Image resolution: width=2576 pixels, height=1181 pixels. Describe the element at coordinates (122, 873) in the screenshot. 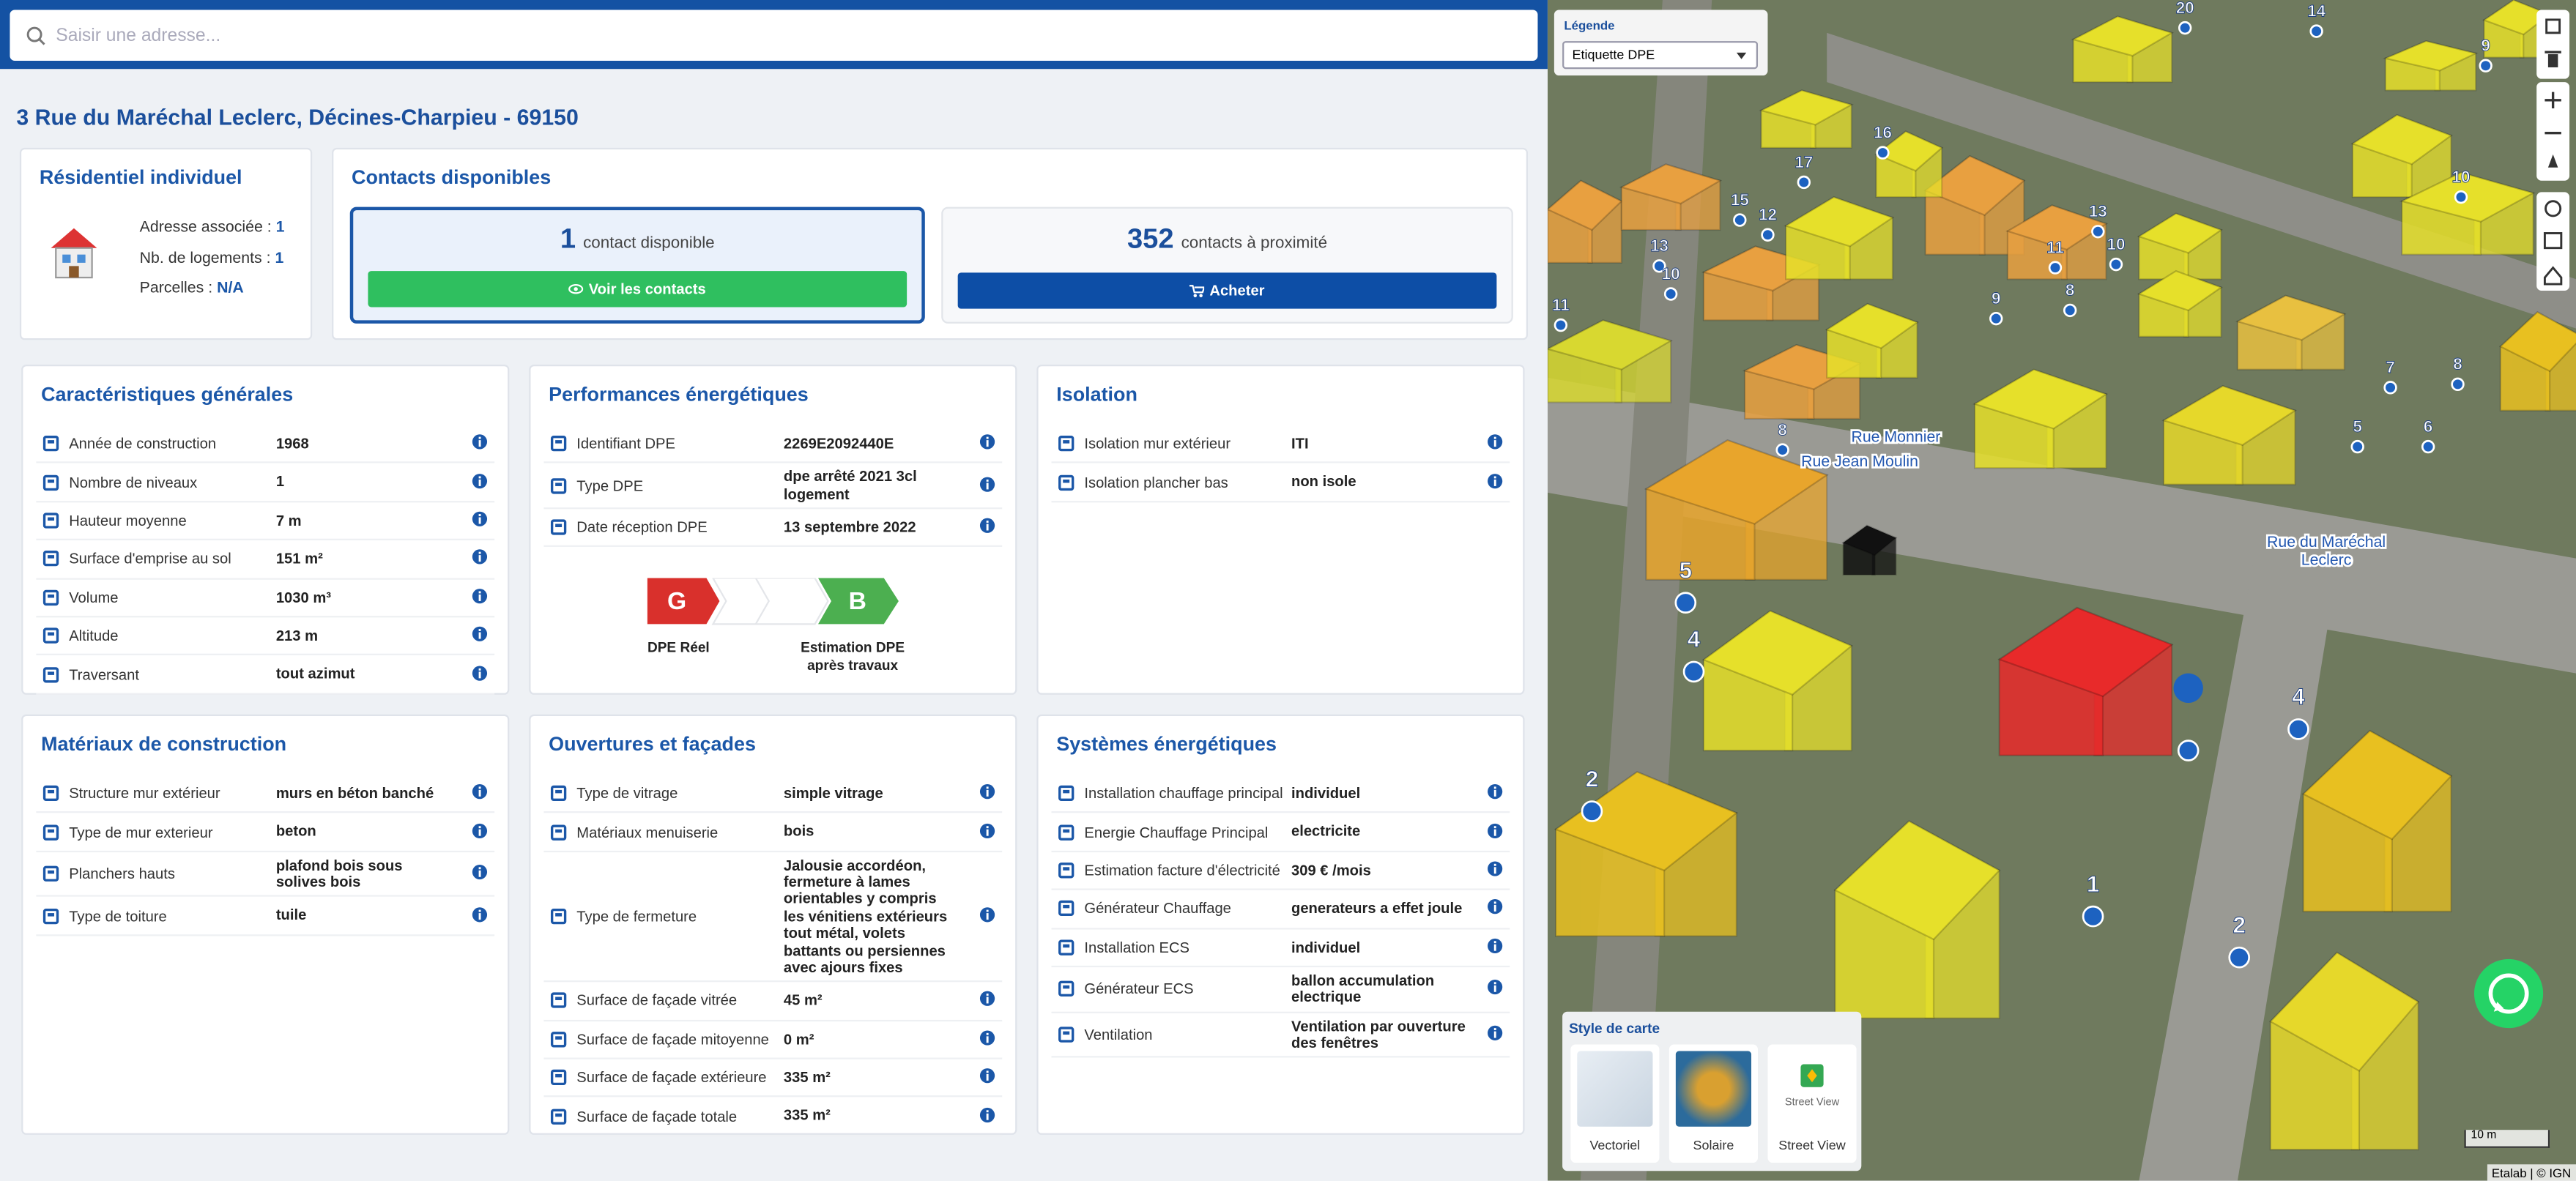

I see `row-label: Planchers hauts` at that location.